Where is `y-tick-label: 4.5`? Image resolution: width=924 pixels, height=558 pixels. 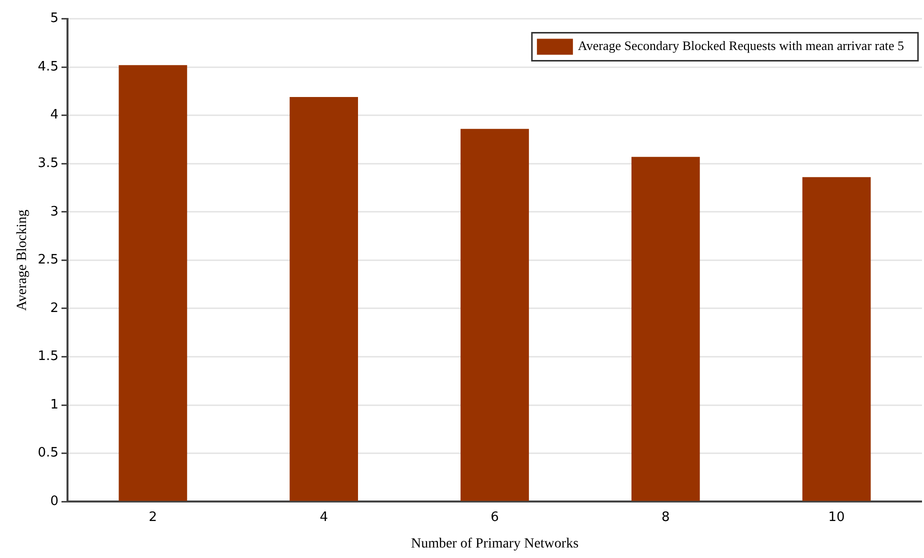
y-tick-label: 4.5 is located at coordinates (48, 66).